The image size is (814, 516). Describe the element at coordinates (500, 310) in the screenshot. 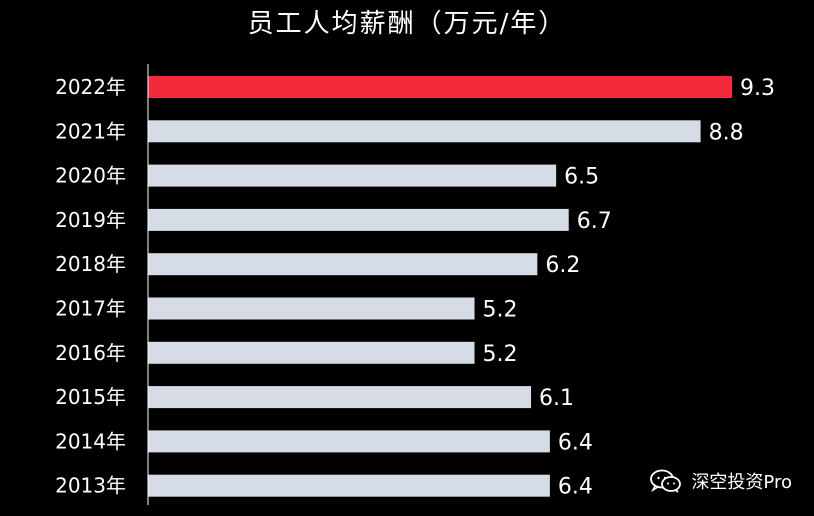

I see `value-label-5: 5.2` at that location.